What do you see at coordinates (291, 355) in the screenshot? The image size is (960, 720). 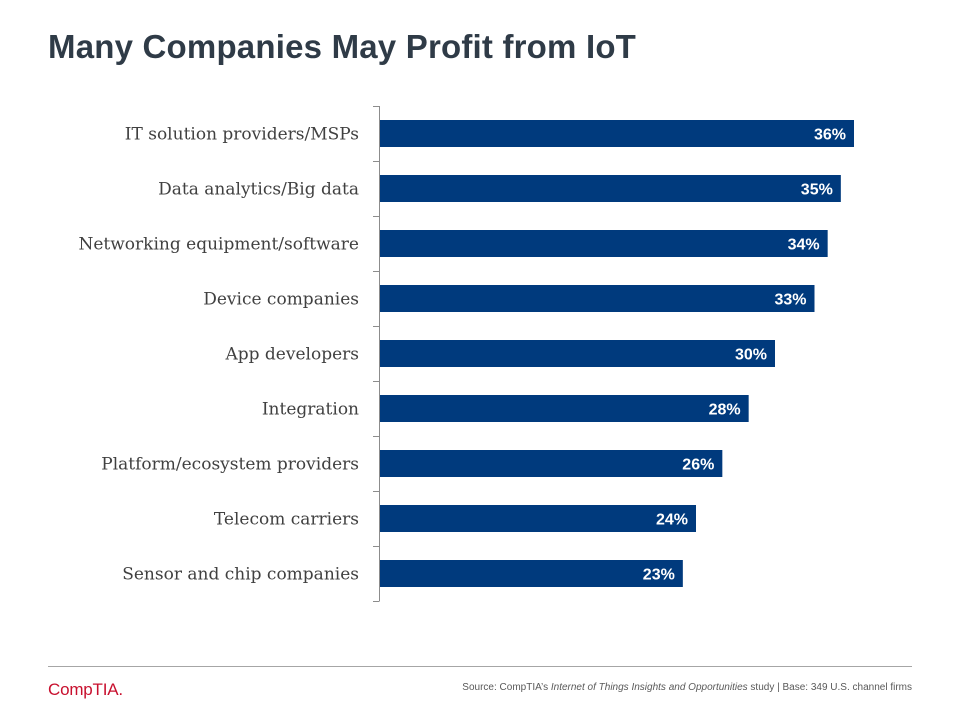 I see `category-label: App developers` at bounding box center [291, 355].